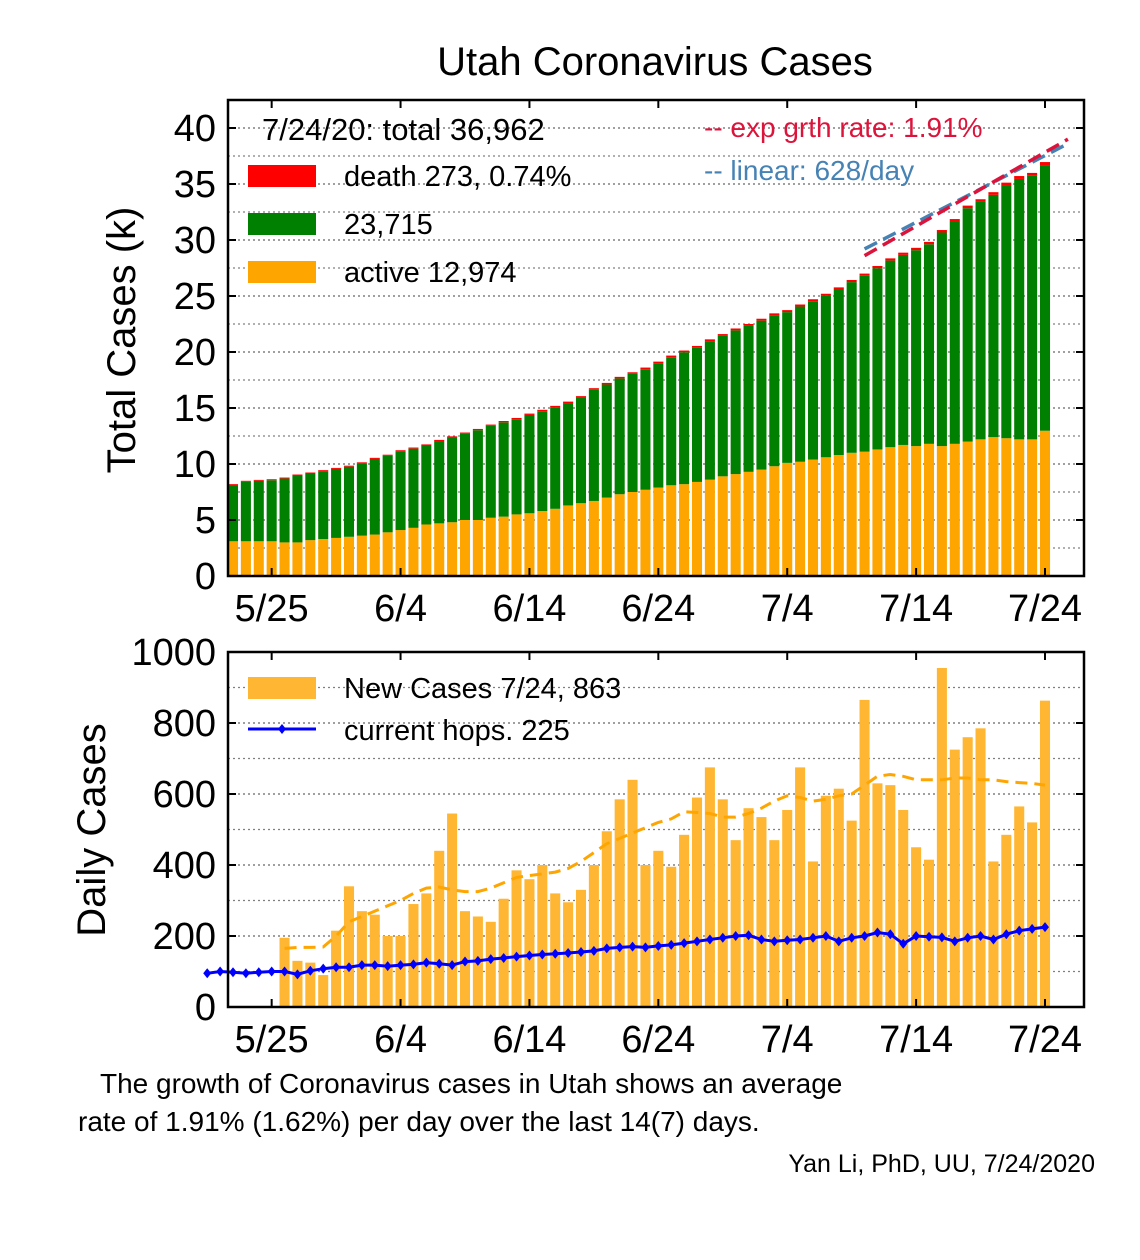 This screenshot has height=1260, width=1140. What do you see at coordinates (1045, 609) in the screenshot?
I see `x-tick-label: 7/24` at bounding box center [1045, 609].